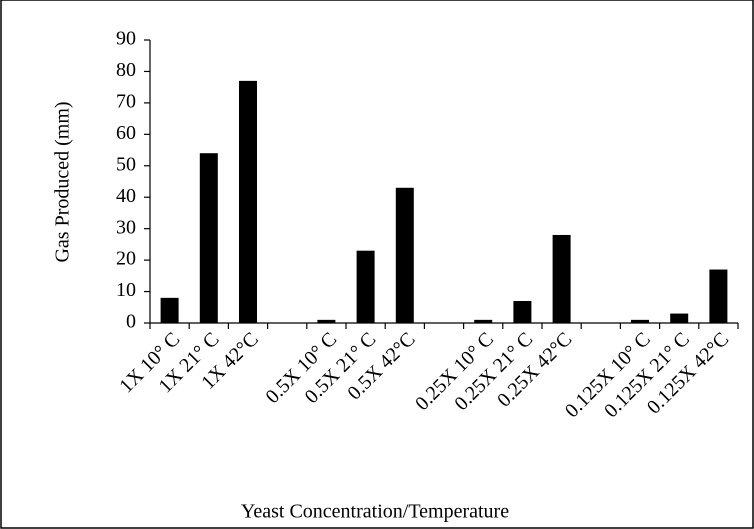 This screenshot has width=754, height=529. Describe the element at coordinates (375, 512) in the screenshot. I see `x-axis-title: Yeast Concentration/Temperature` at that location.